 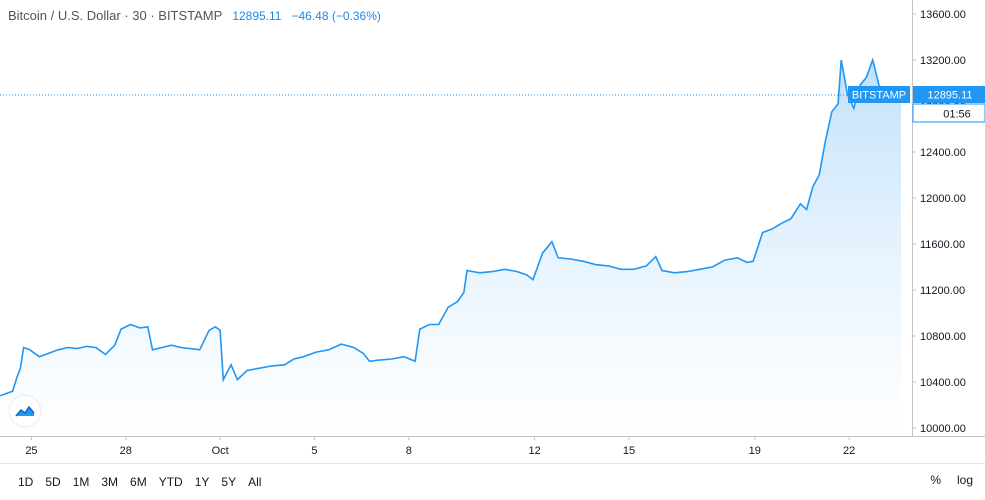 I want to click on range-button-ytd: YTD, so click(x=170, y=482).